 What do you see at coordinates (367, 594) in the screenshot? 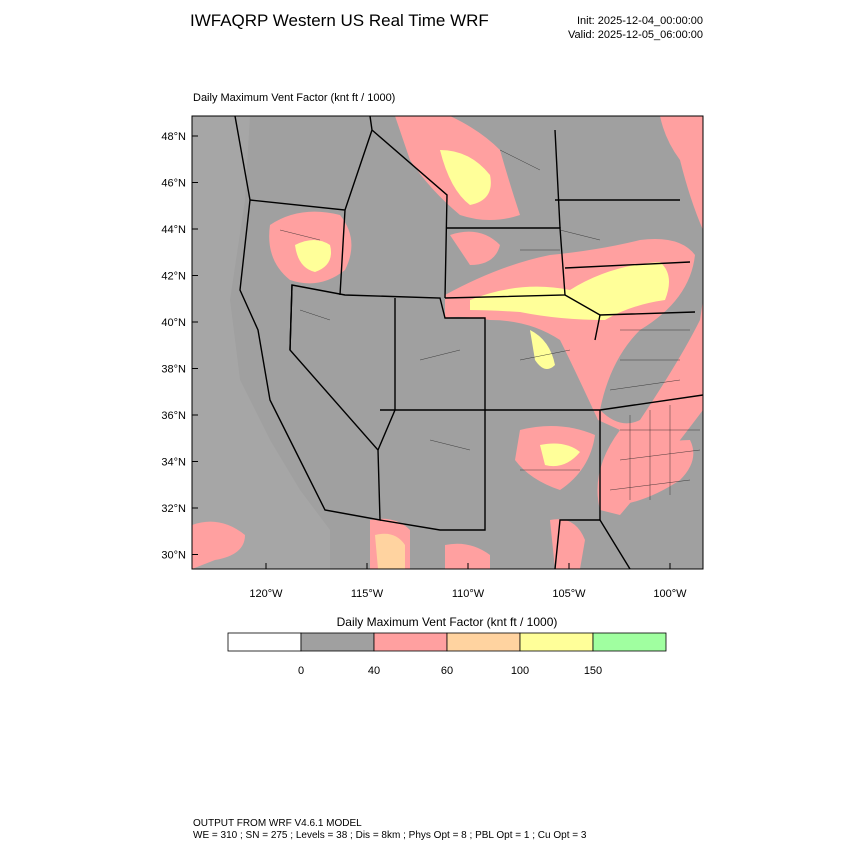
I see `lon-label: 115°W` at bounding box center [367, 594].